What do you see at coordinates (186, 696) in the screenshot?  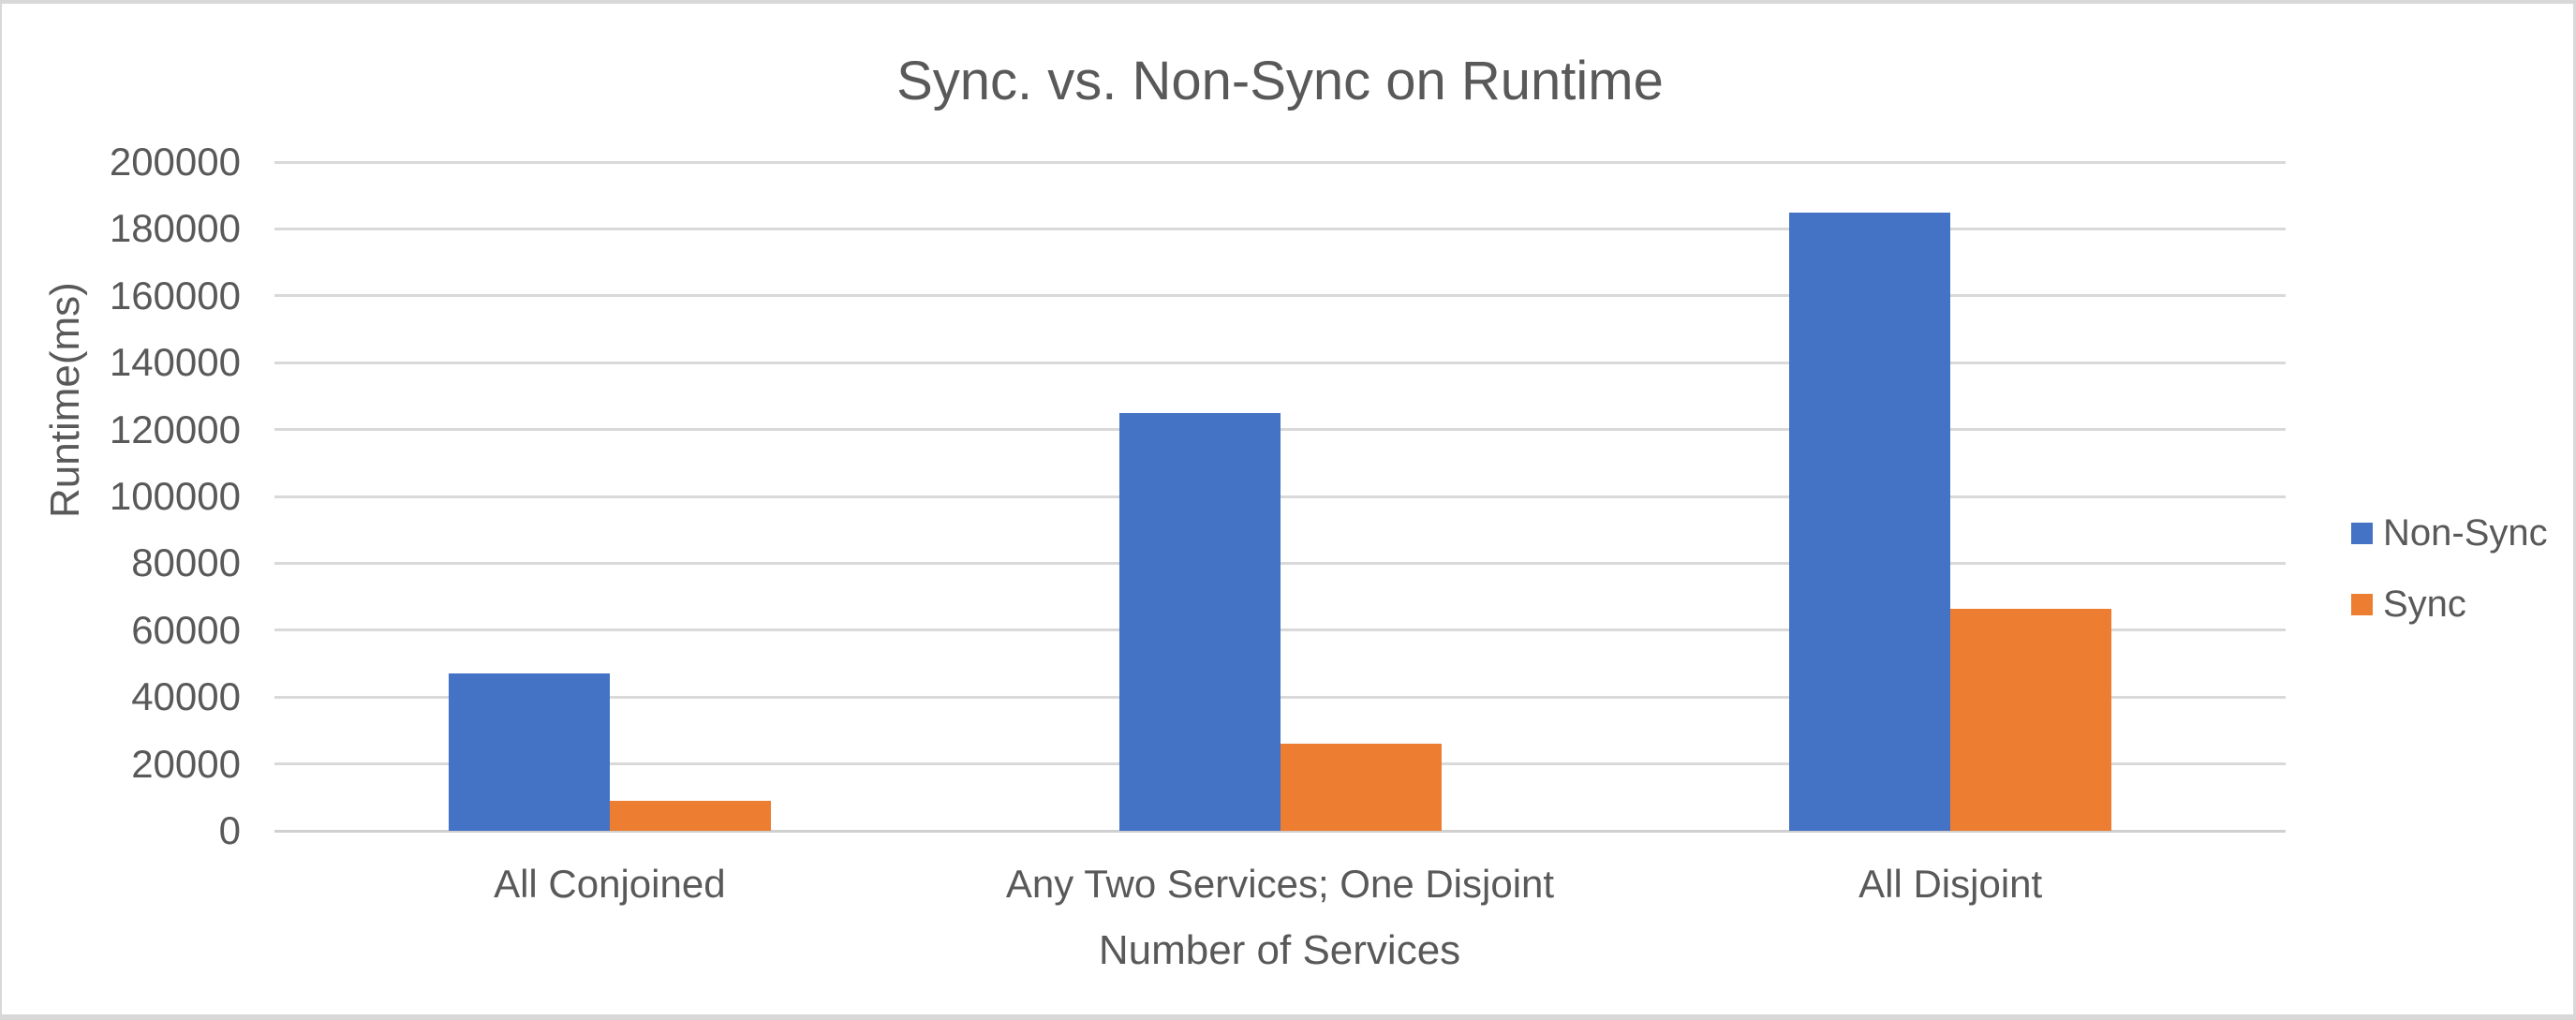 I see `y-tick-label: 40000` at bounding box center [186, 696].